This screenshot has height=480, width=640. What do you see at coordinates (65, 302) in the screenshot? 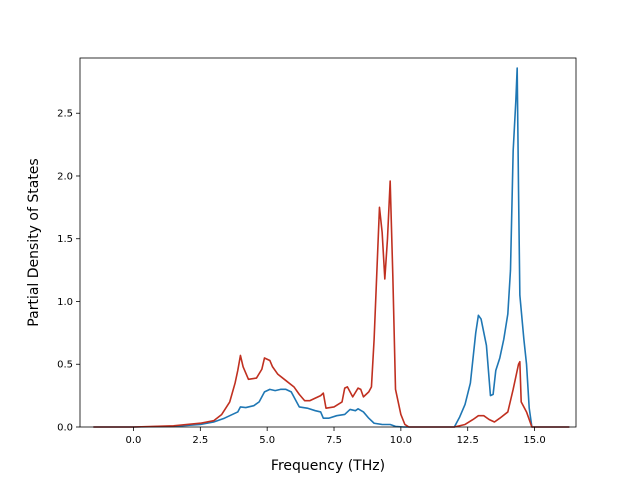
I see `y-tick-label: 1.0` at bounding box center [65, 302].